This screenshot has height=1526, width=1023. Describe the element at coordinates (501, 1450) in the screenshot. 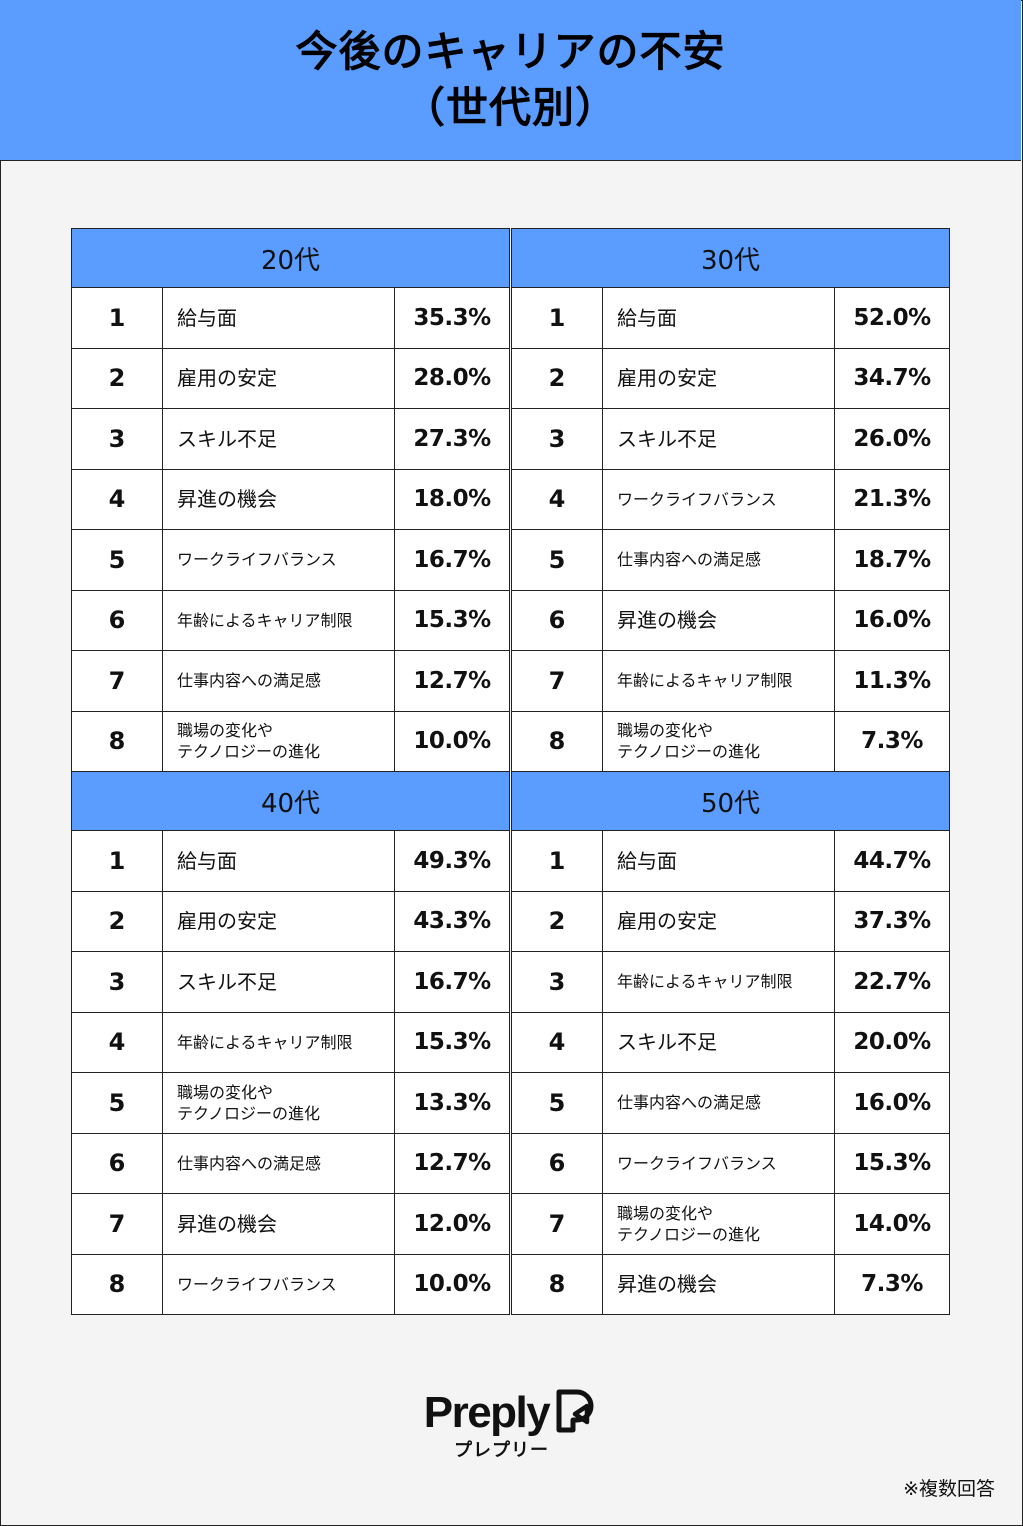

I see `logo-subtitle: プレプリー` at that location.